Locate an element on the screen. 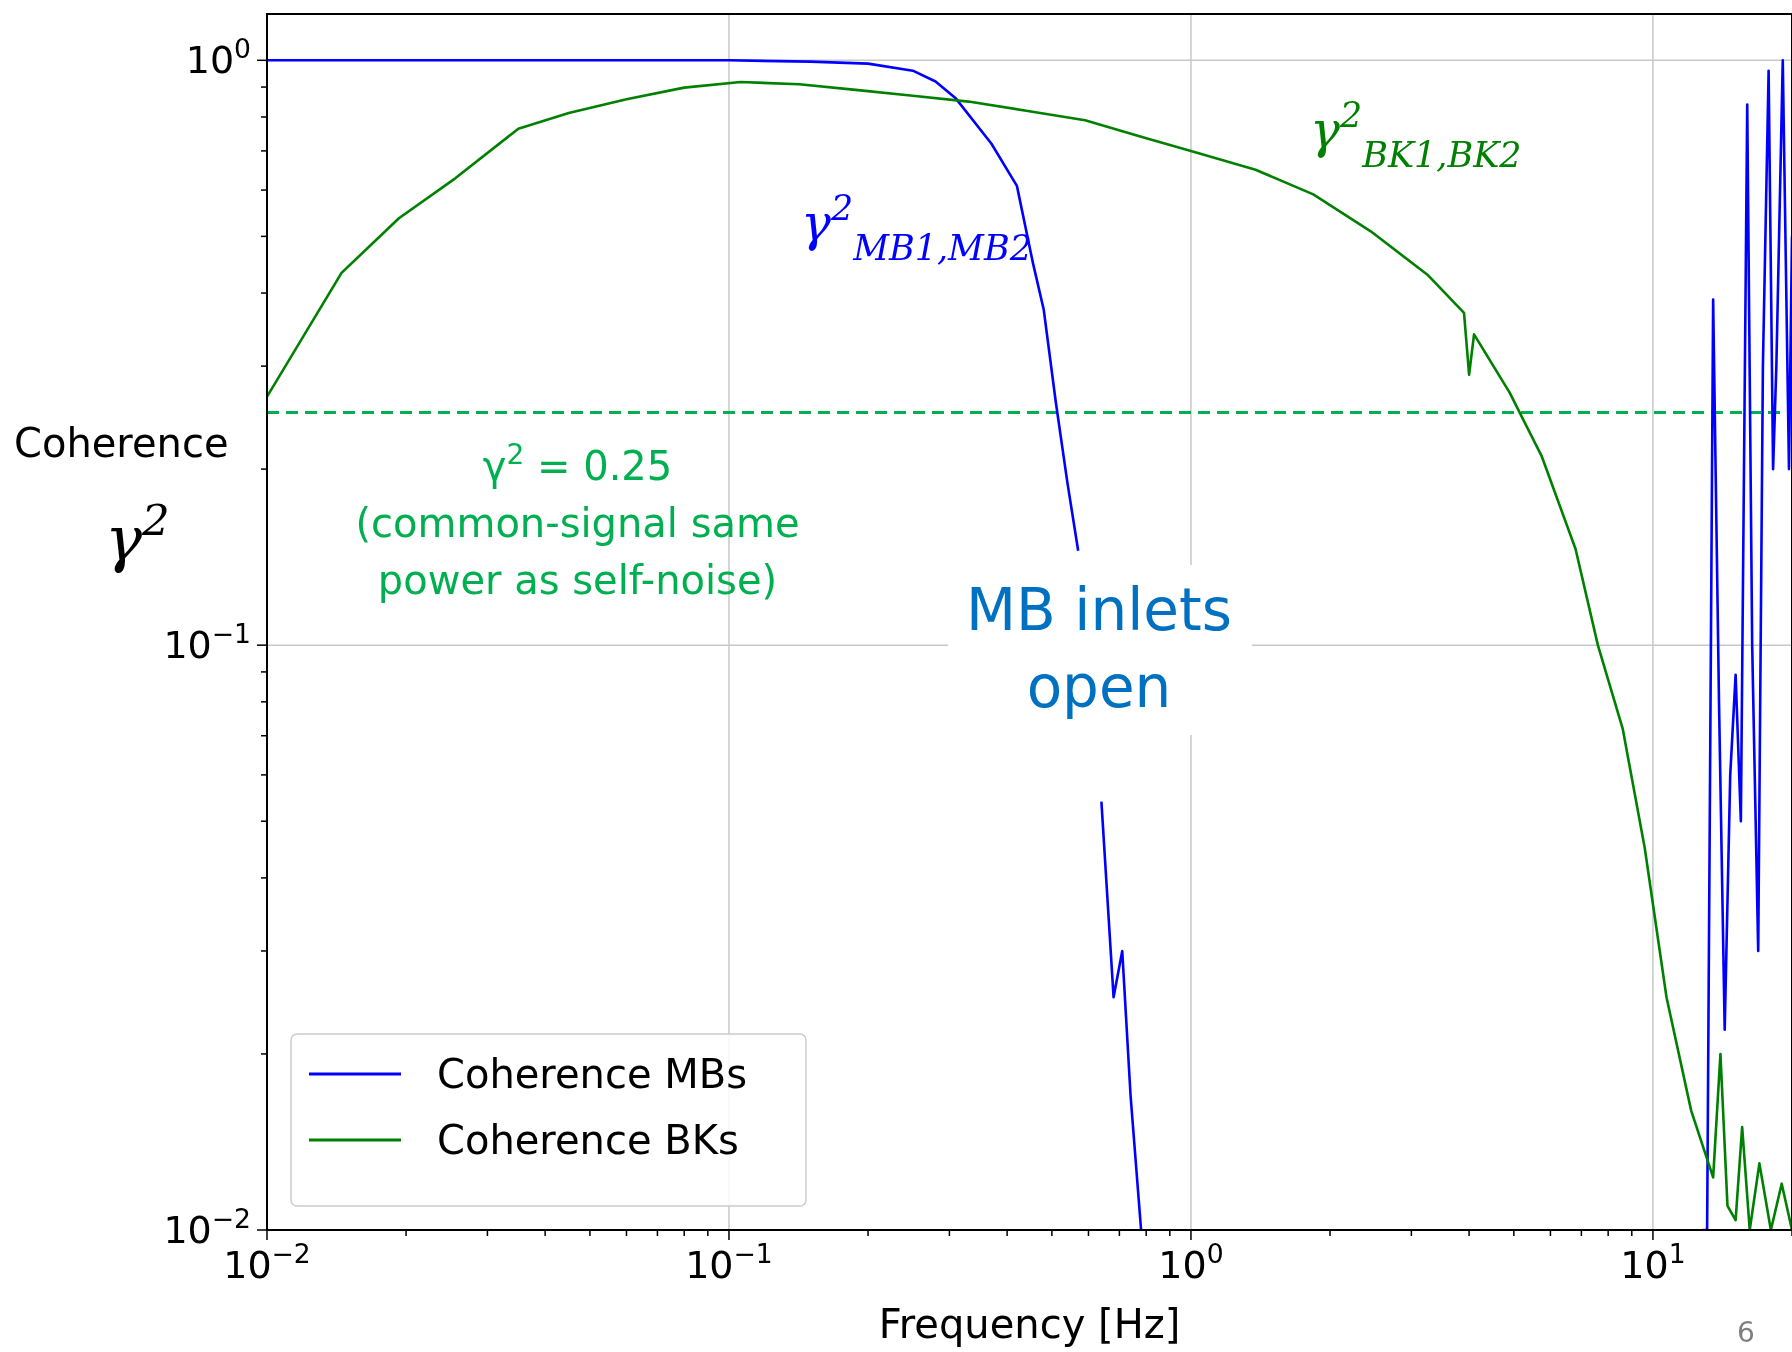 The image size is (1792, 1352). x-tick-label: 10$^{−1}$ is located at coordinates (729, 1262).